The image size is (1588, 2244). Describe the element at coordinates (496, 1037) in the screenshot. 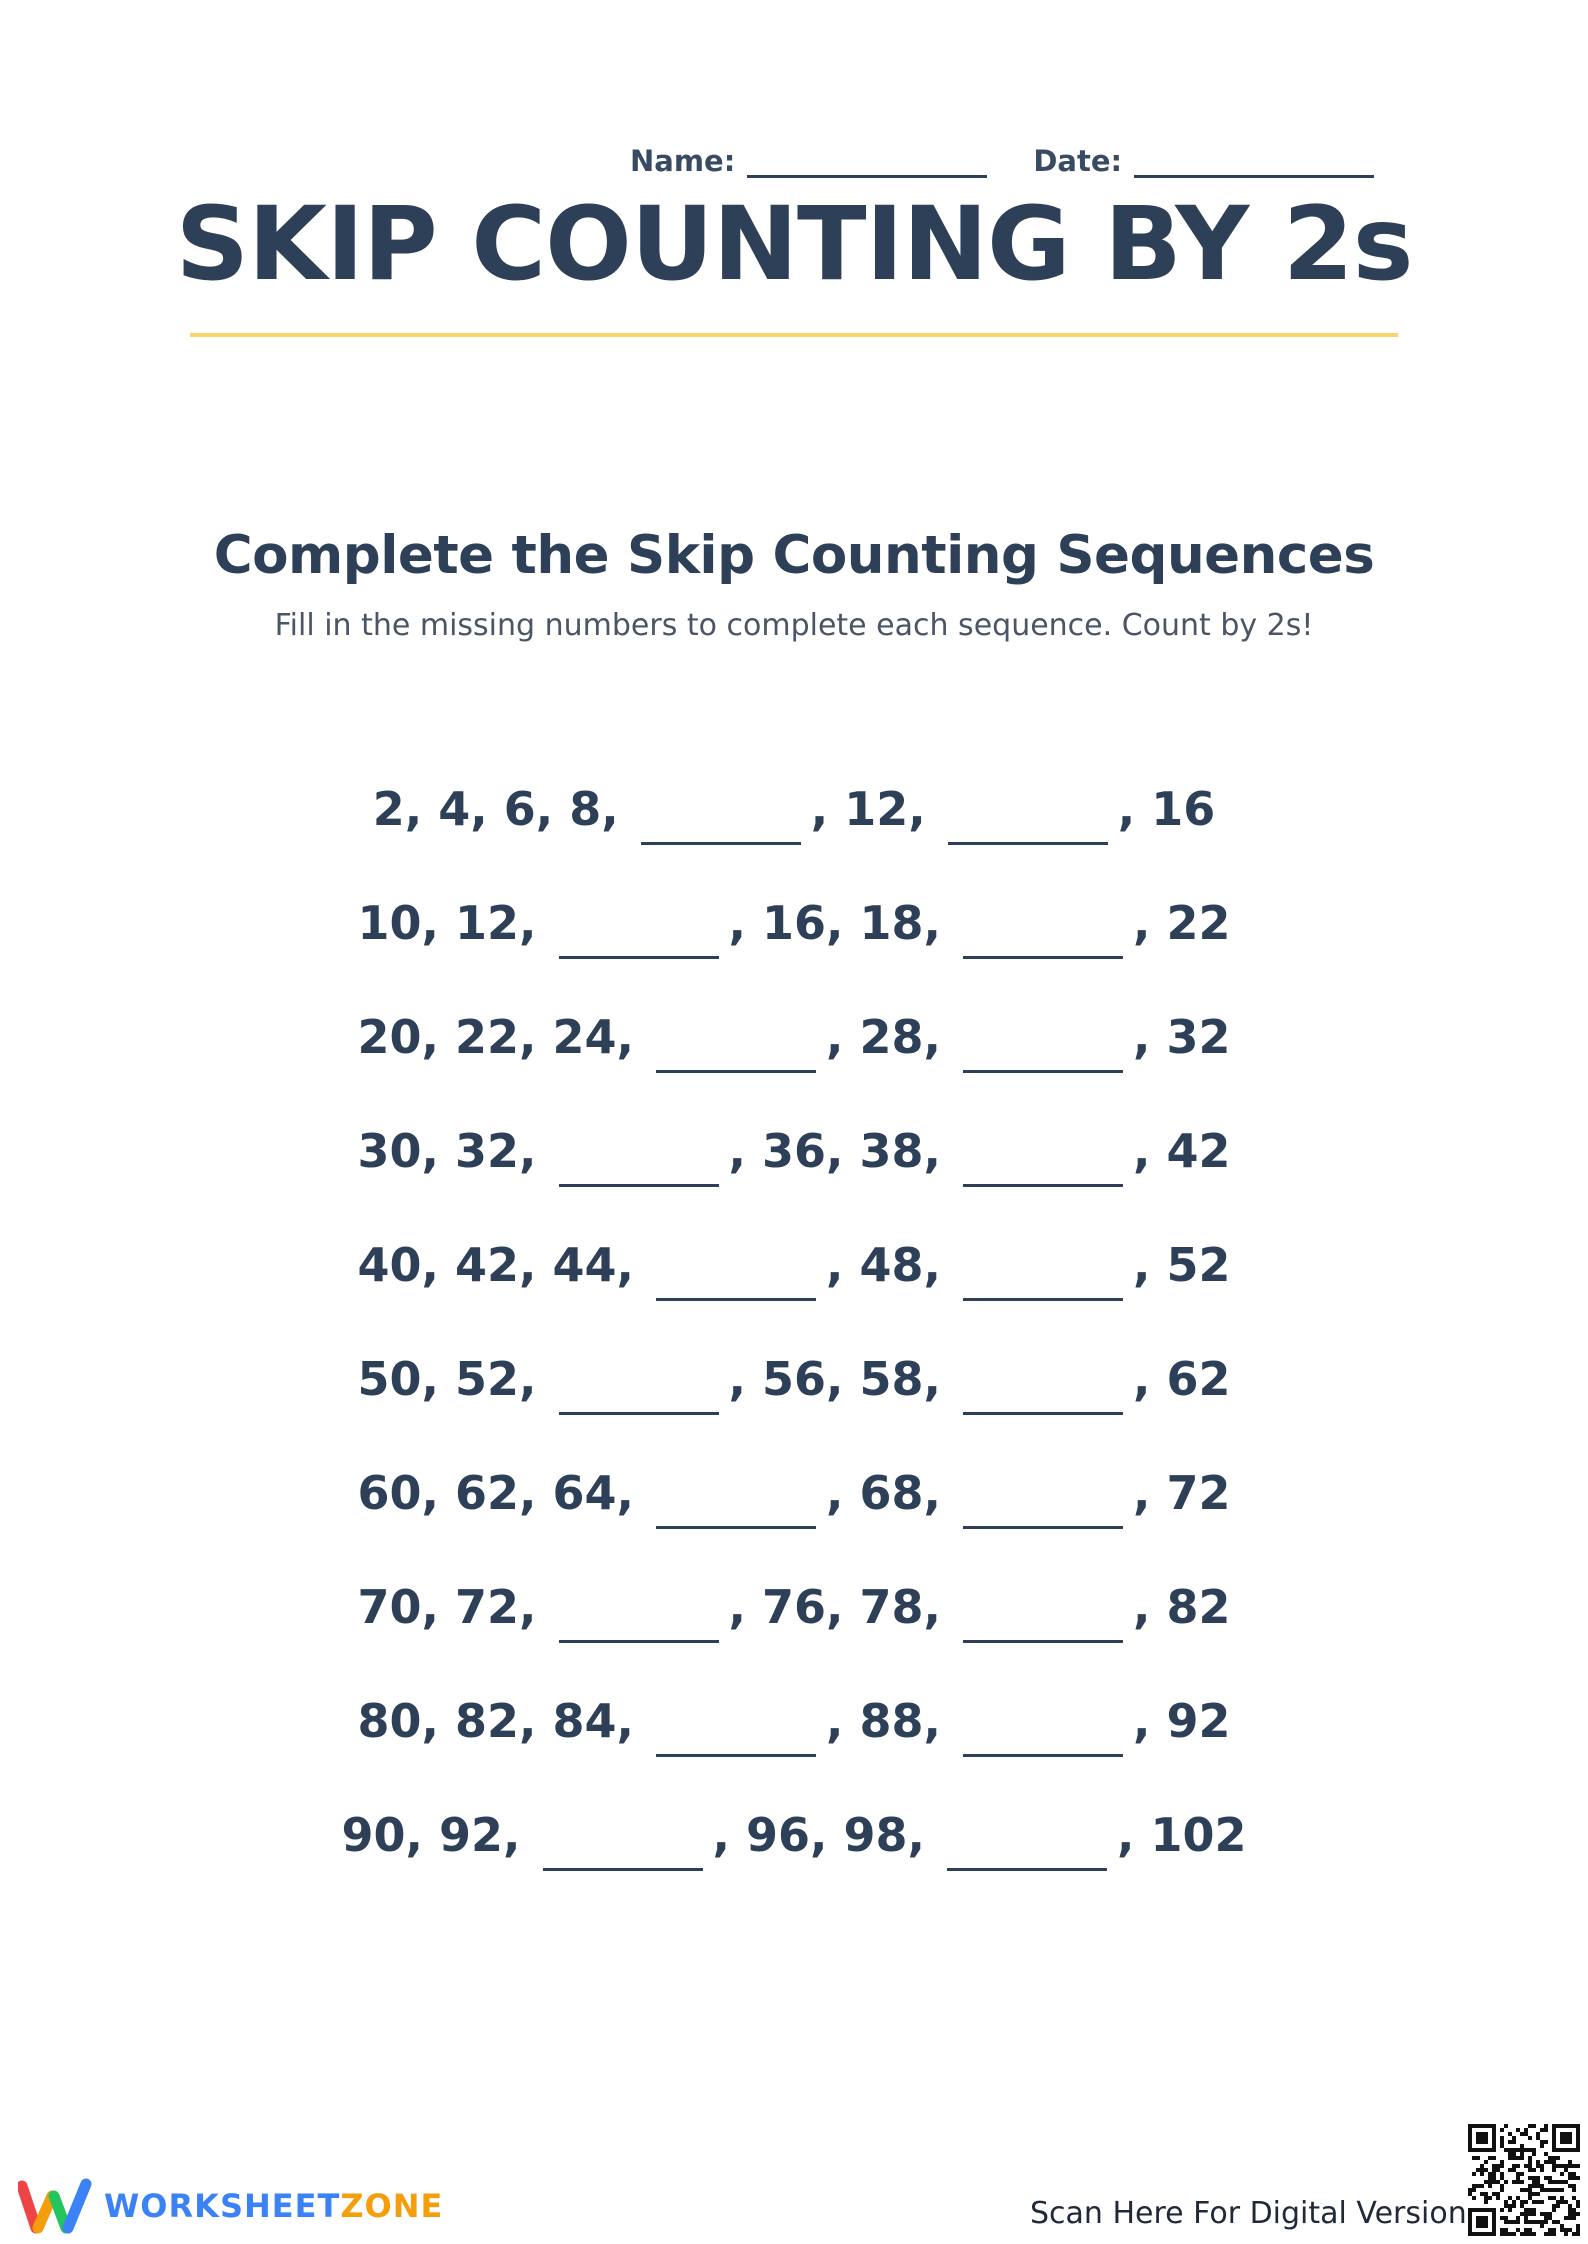

I see `sequence-part-start: 20, 22, 24,` at that location.